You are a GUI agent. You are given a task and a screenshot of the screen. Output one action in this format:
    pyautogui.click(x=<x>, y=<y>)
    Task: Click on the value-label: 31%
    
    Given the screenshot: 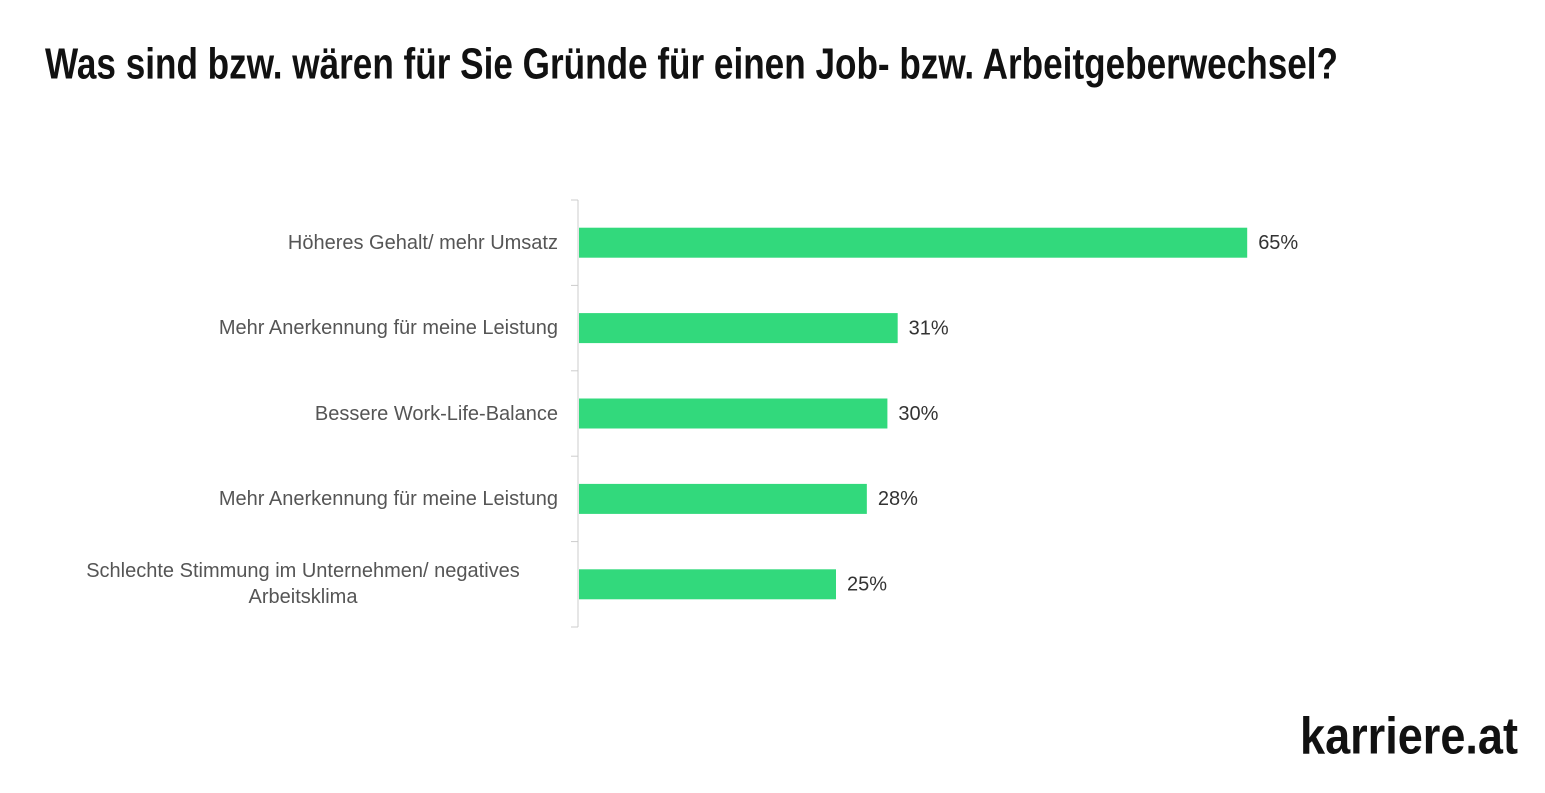 What is the action you would take?
    pyautogui.click(x=929, y=328)
    